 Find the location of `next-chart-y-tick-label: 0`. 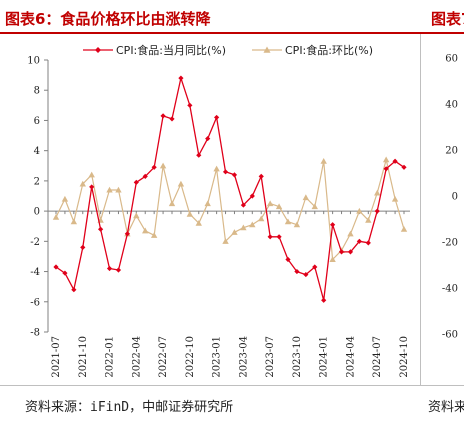

next-chart-y-tick-label: 0 is located at coordinates (455, 197).